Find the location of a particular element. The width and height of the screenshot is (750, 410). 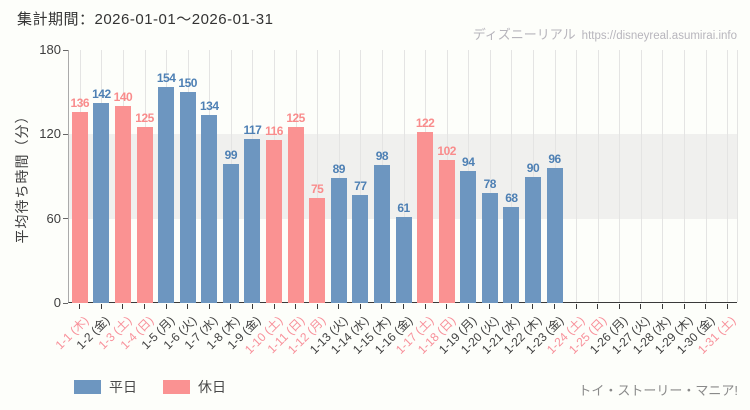

legend: 平日 休日 is located at coordinates (150, 387).